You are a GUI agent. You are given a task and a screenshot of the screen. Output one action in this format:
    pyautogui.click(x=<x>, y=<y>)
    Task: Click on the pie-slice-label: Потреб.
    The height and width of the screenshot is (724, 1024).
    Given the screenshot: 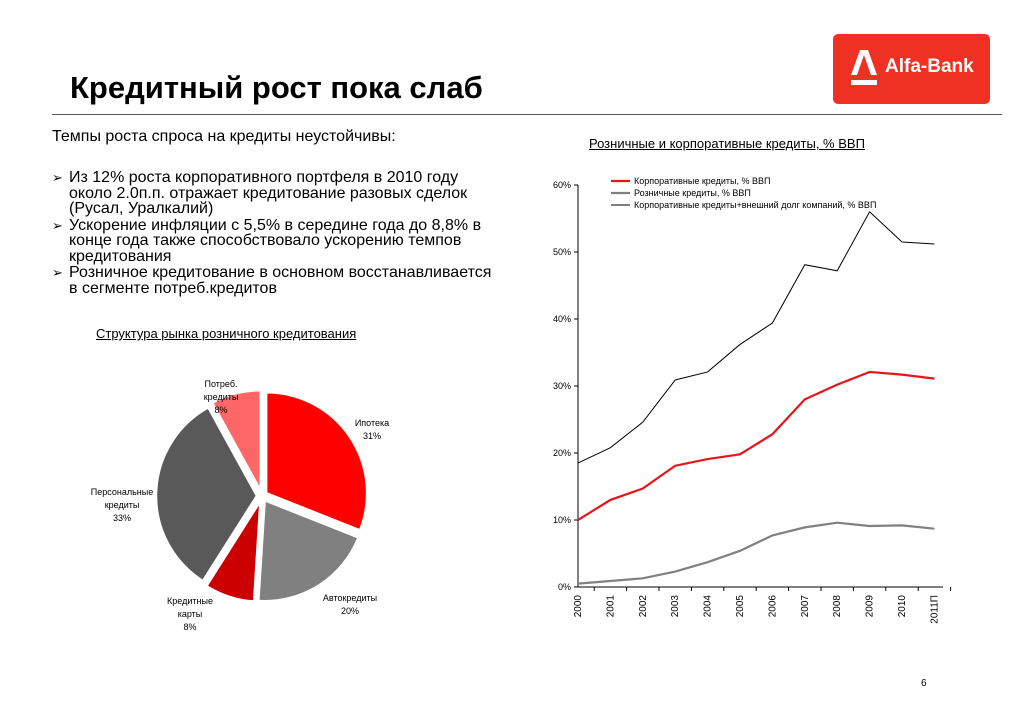 What is the action you would take?
    pyautogui.click(x=221, y=384)
    